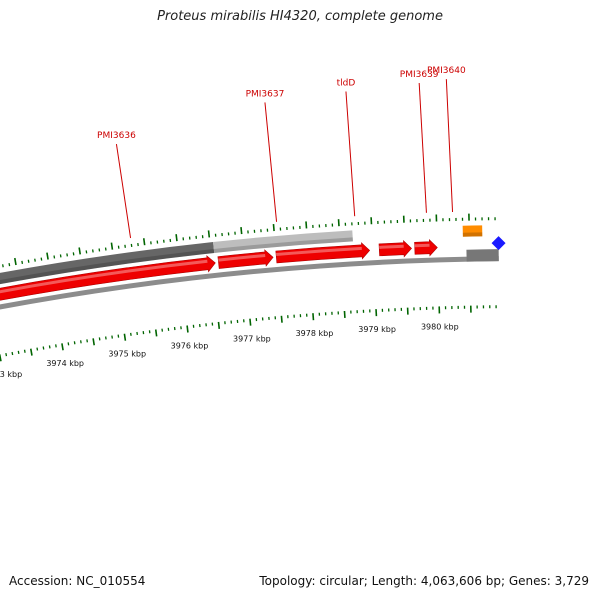  I want to click on kbp-label: 3979 kbp, so click(377, 329).